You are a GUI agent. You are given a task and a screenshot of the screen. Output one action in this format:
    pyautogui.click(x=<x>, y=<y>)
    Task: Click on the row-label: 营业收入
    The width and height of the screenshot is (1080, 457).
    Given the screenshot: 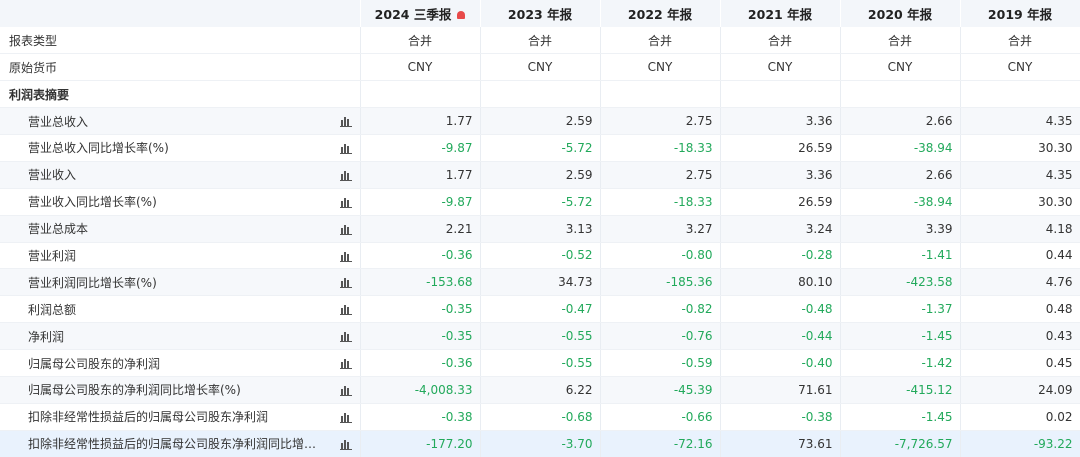 What is the action you would take?
    pyautogui.click(x=180, y=175)
    